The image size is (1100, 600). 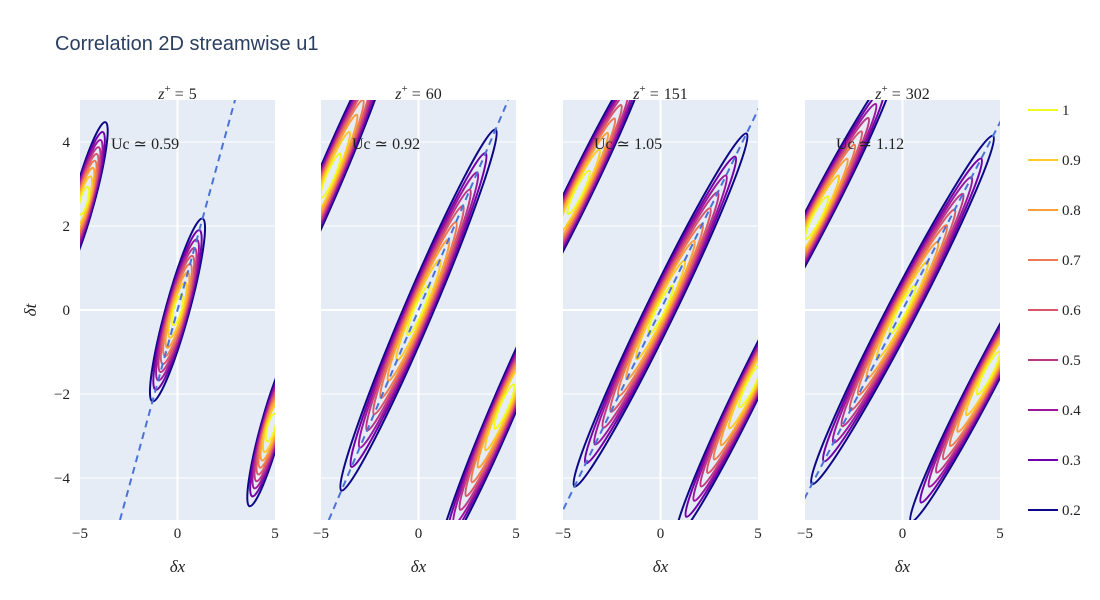 I want to click on legend-label: 0.3, so click(x=1071, y=461).